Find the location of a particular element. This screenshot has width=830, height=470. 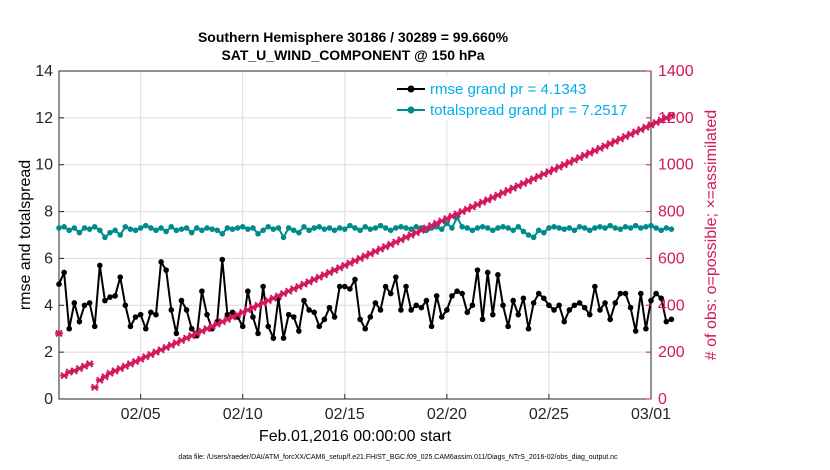

y-tick-label: 14 is located at coordinates (44, 71).